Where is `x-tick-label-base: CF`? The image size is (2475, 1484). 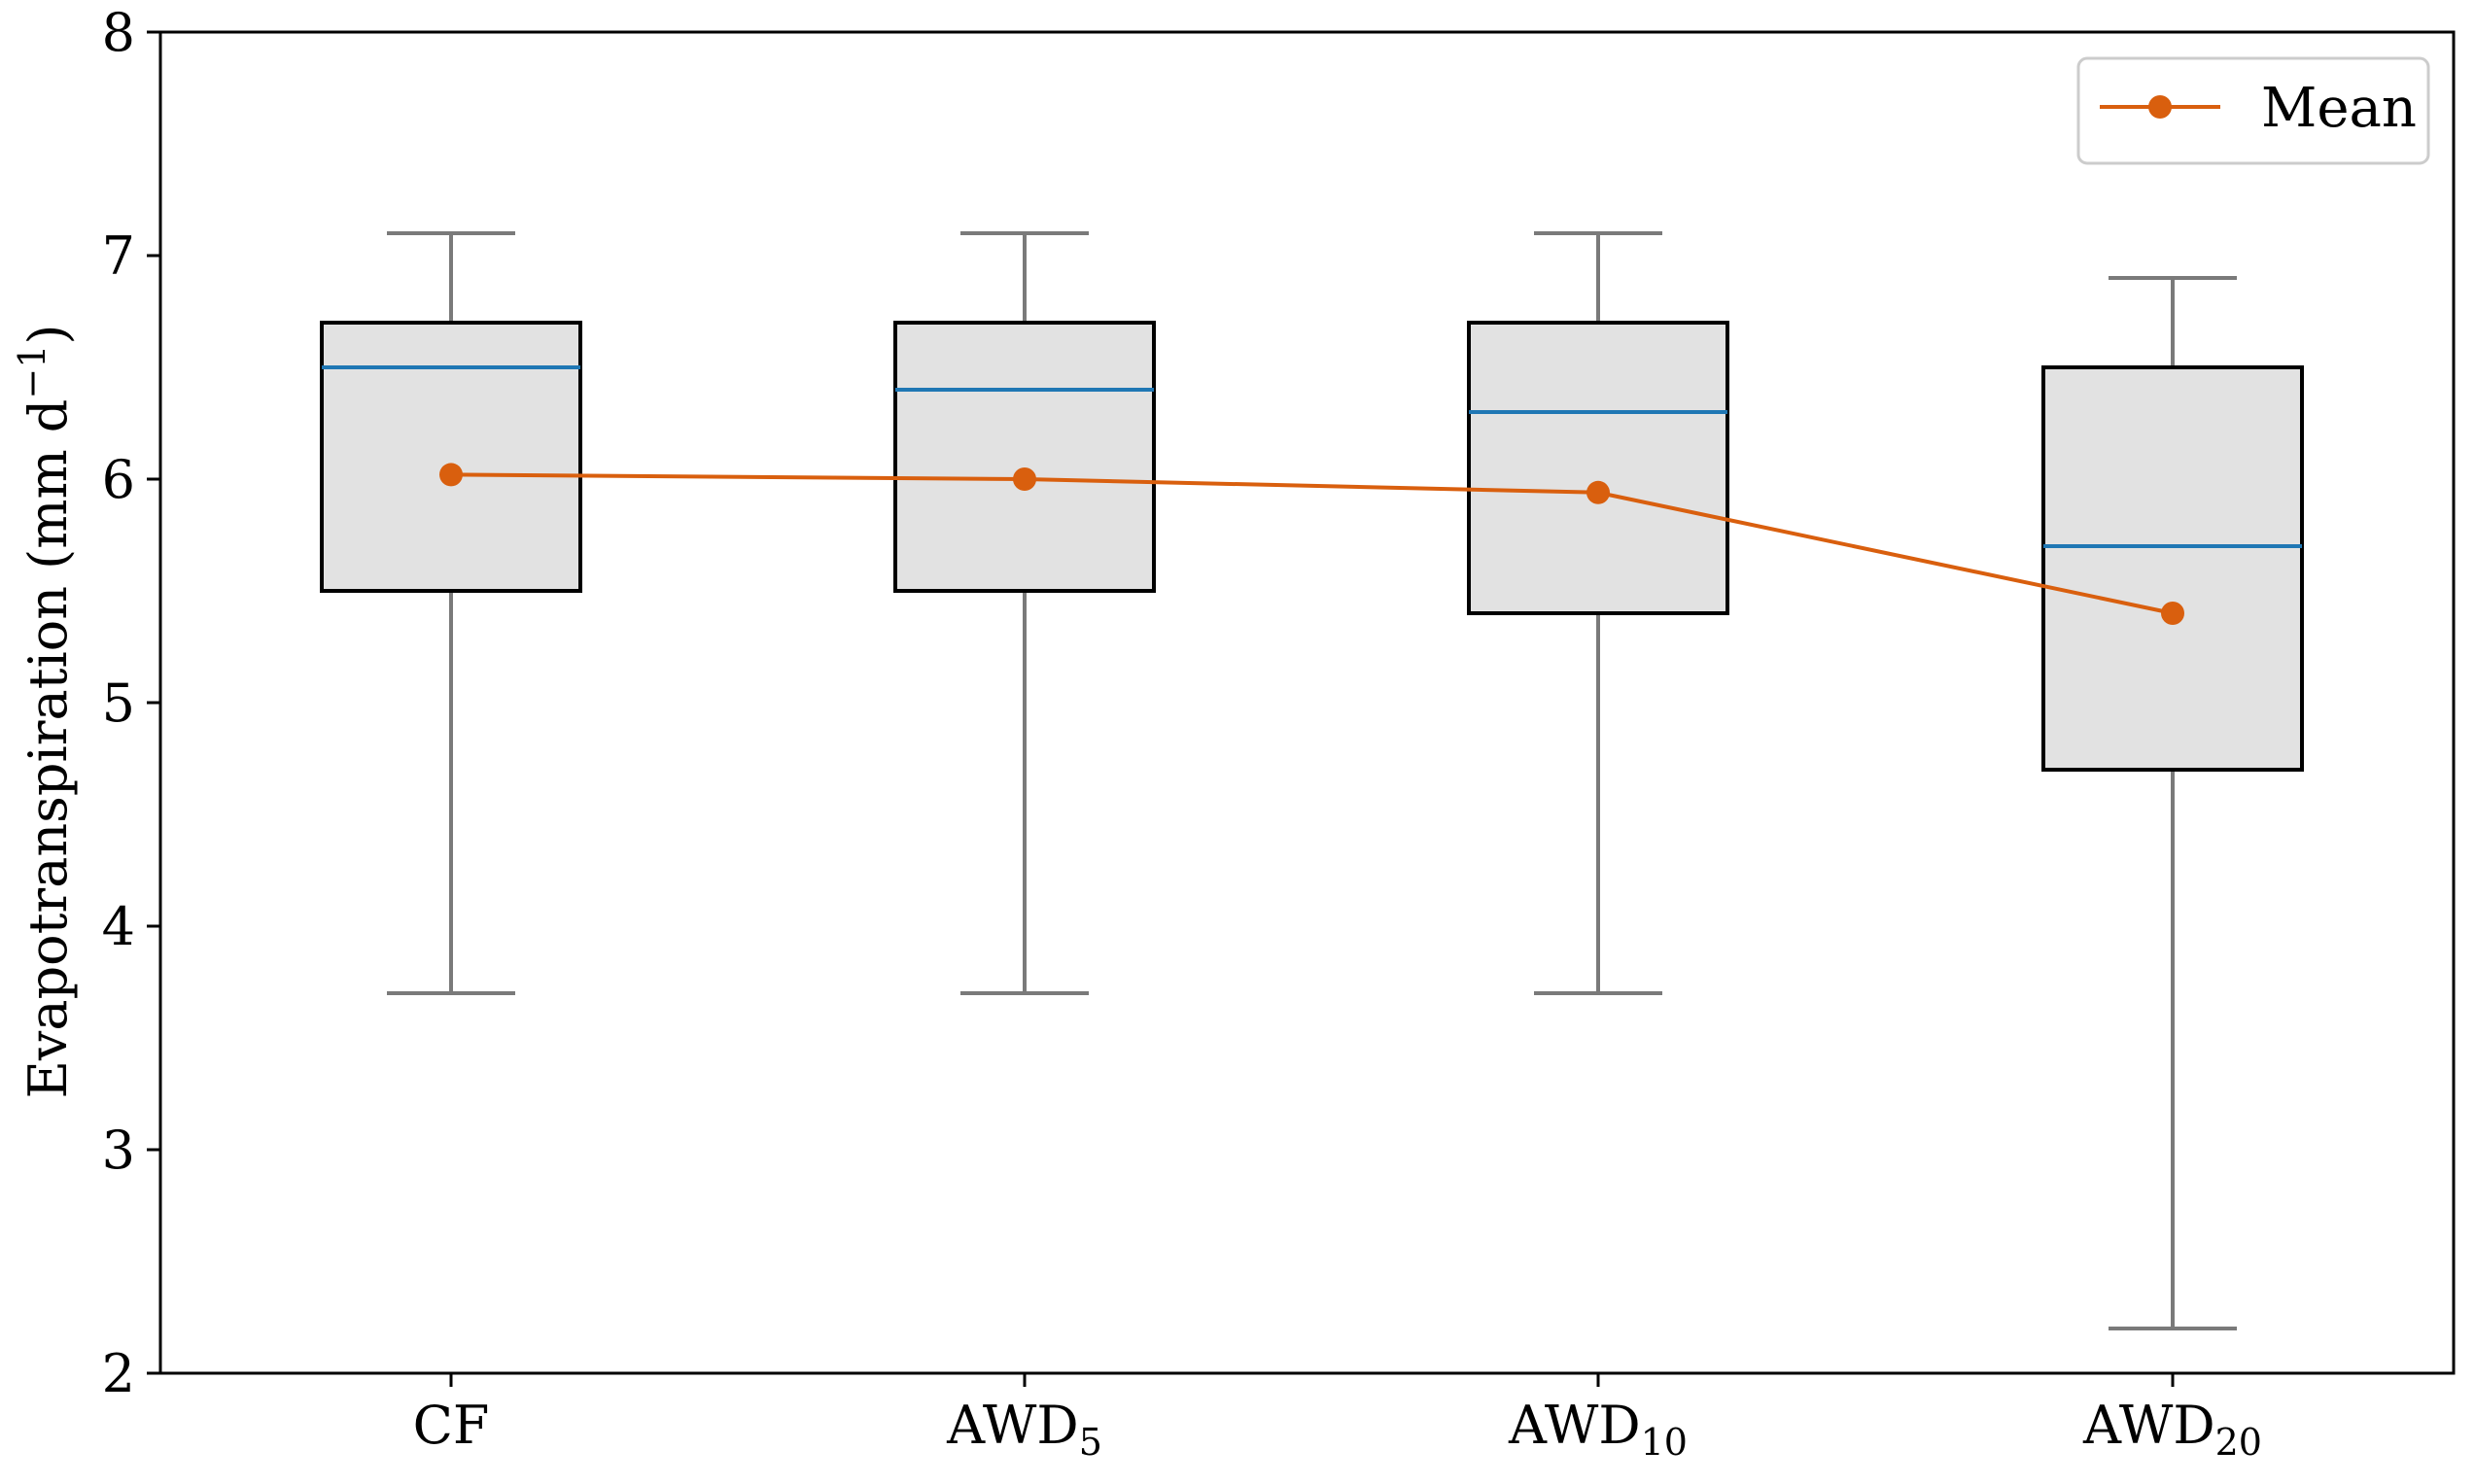 x-tick-label-base: CF is located at coordinates (451, 1425).